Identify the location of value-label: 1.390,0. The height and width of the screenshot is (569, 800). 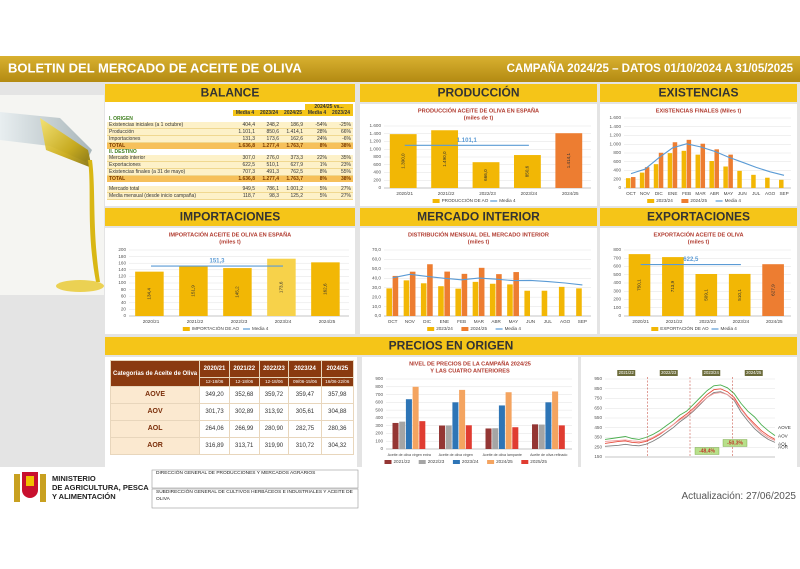
(402, 161).